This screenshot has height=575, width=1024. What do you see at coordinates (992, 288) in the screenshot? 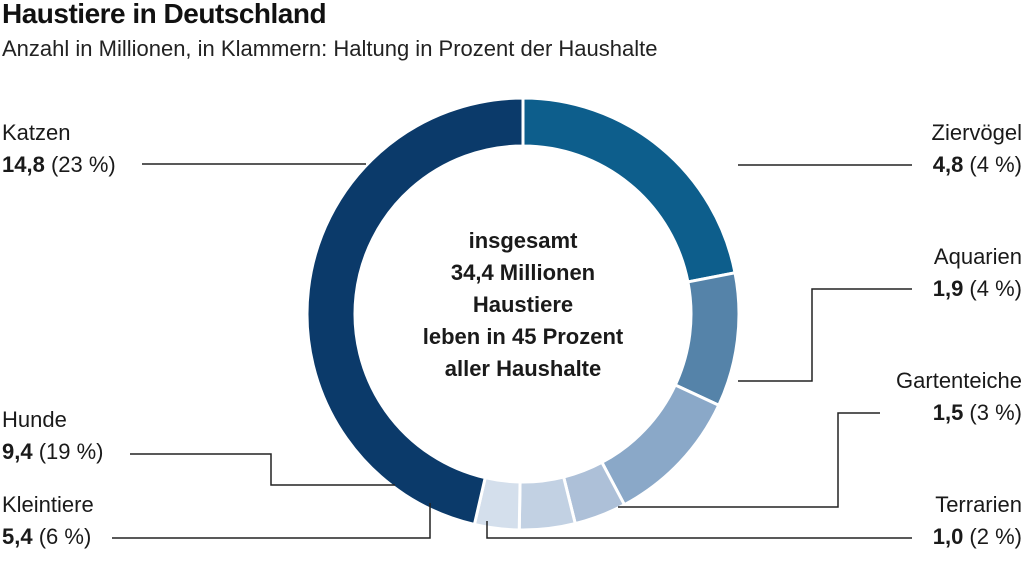
I see `value-percent-aquarien: (4 %)` at bounding box center [992, 288].